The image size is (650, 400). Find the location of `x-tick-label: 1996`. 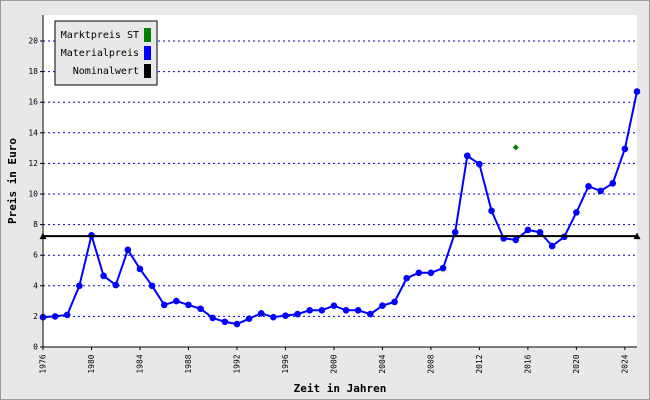

x-tick-label: 1996 is located at coordinates (285, 363).